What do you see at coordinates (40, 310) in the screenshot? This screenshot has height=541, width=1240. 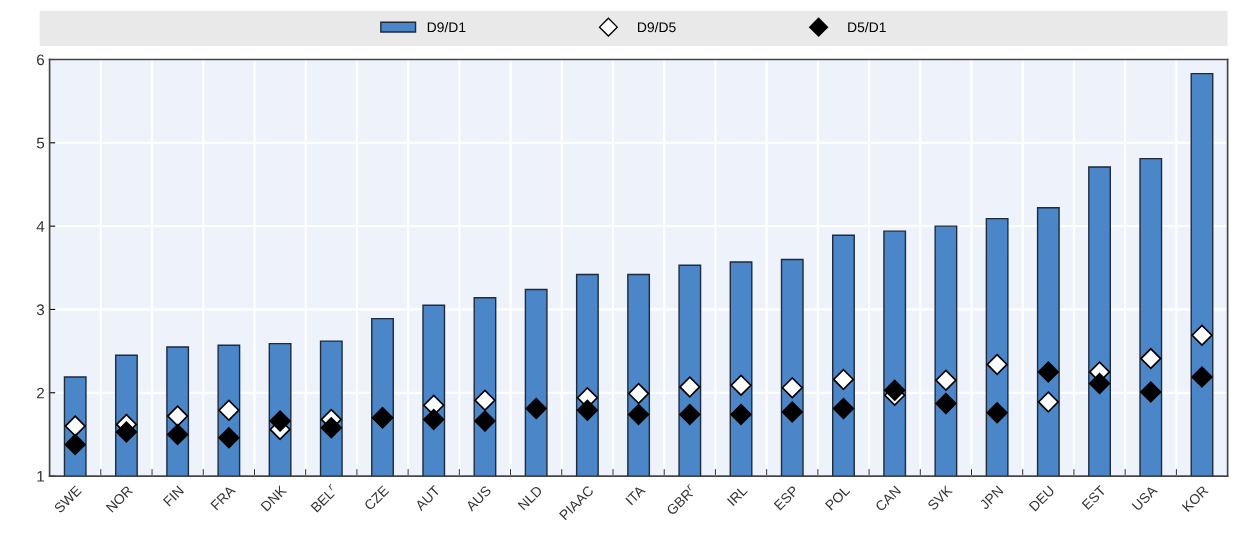 I see `y-tick-label: 3` at bounding box center [40, 310].